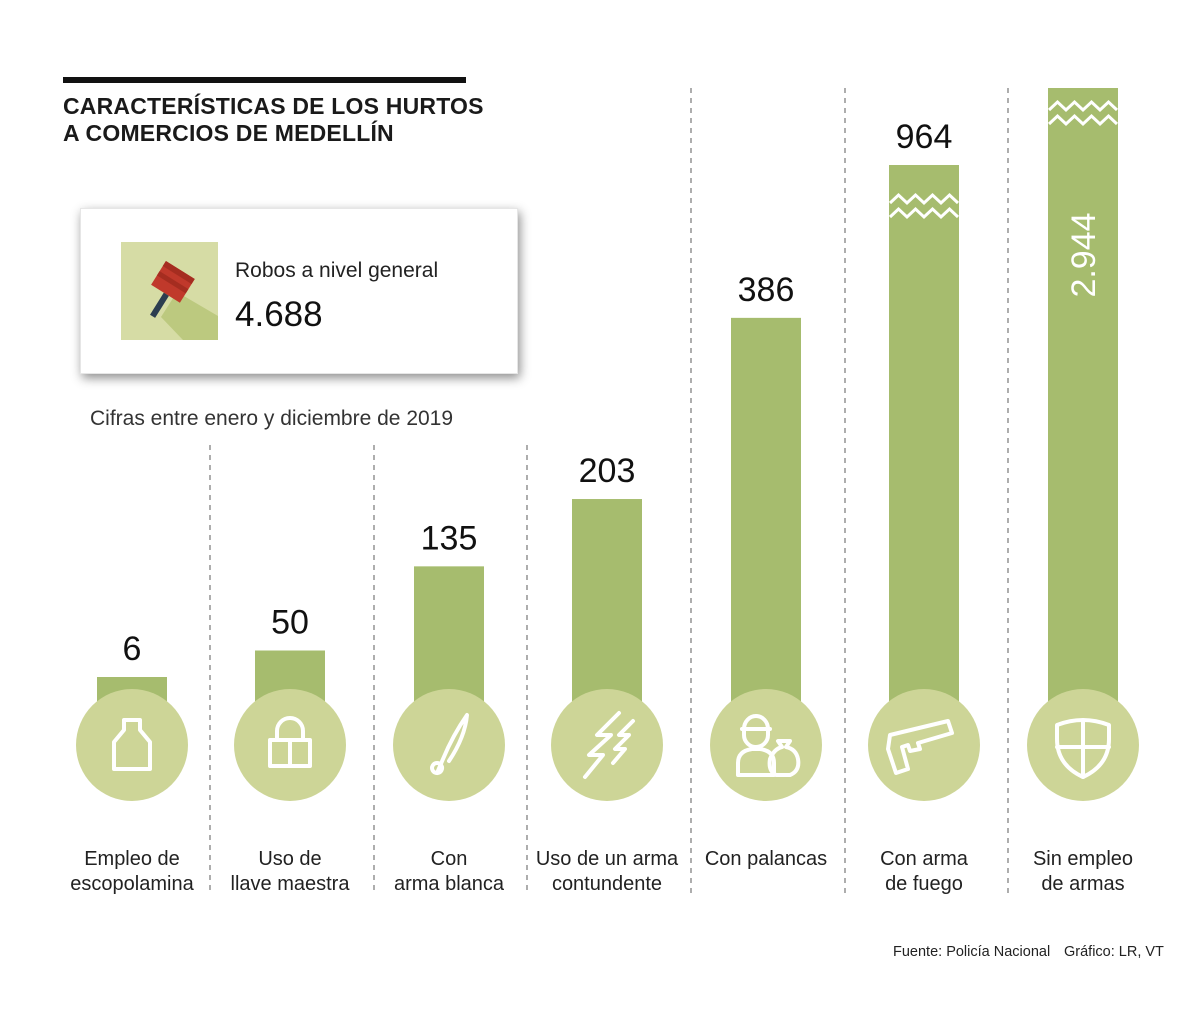 This screenshot has height=1017, width=1200. I want to click on shield-icon-stroke, so click(1083, 748).